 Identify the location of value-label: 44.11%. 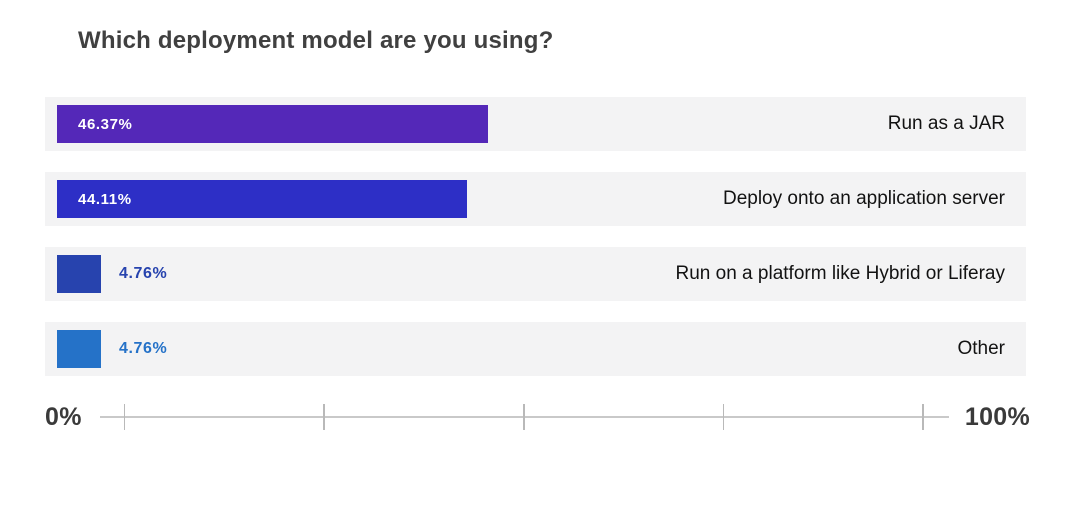
(105, 199).